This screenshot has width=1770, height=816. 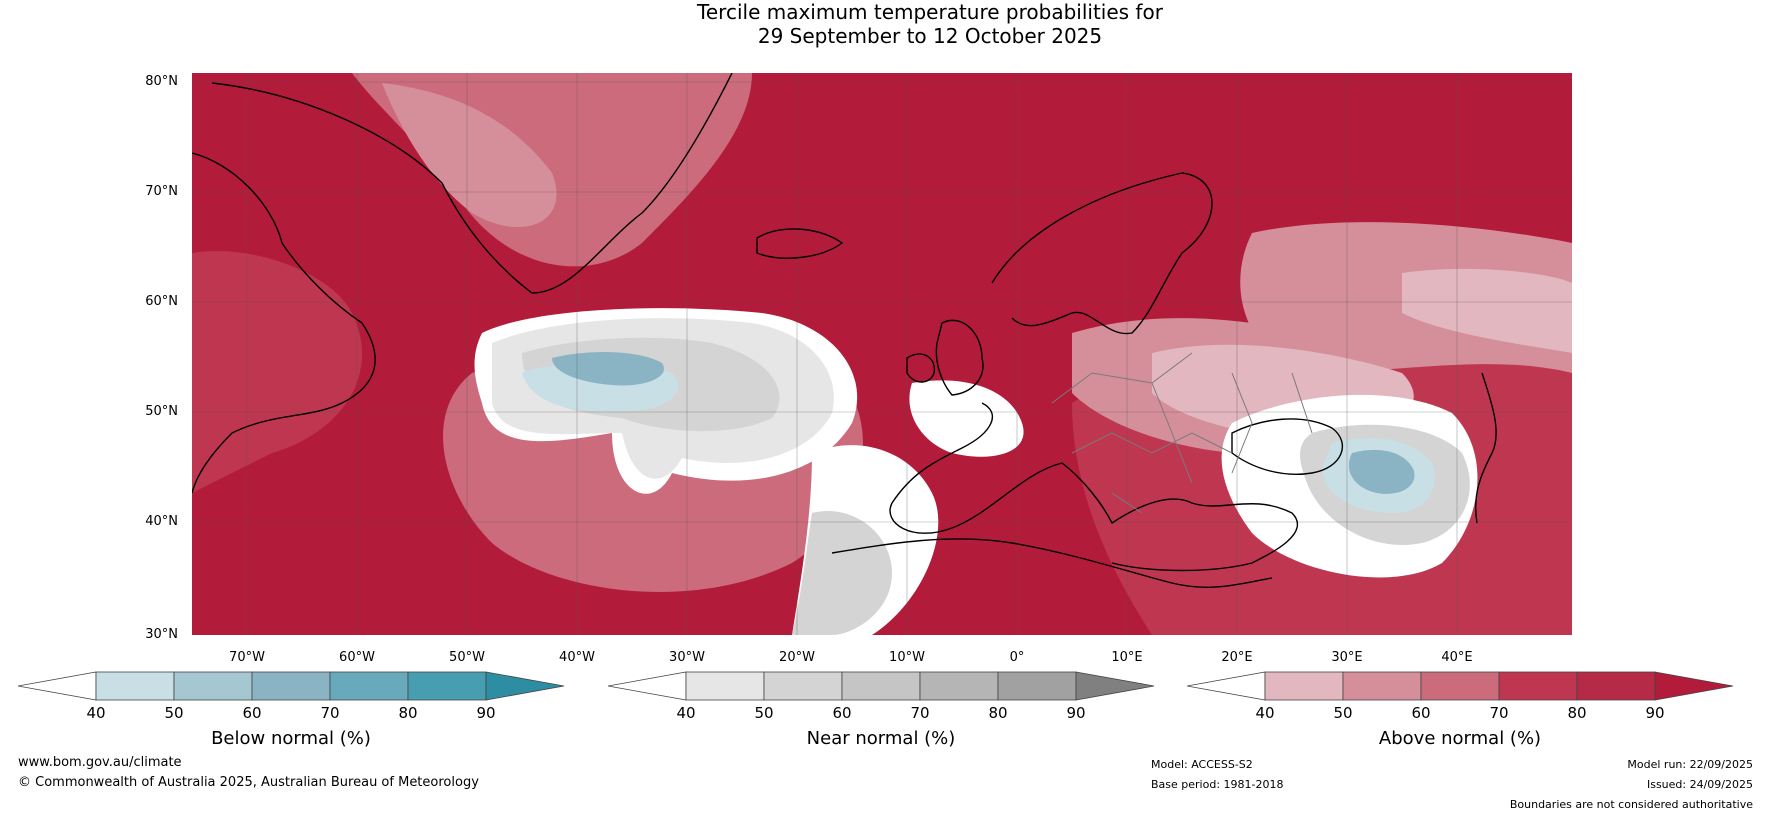 What do you see at coordinates (1127, 657) in the screenshot?
I see `lon-label-10e: 10°E` at bounding box center [1127, 657].